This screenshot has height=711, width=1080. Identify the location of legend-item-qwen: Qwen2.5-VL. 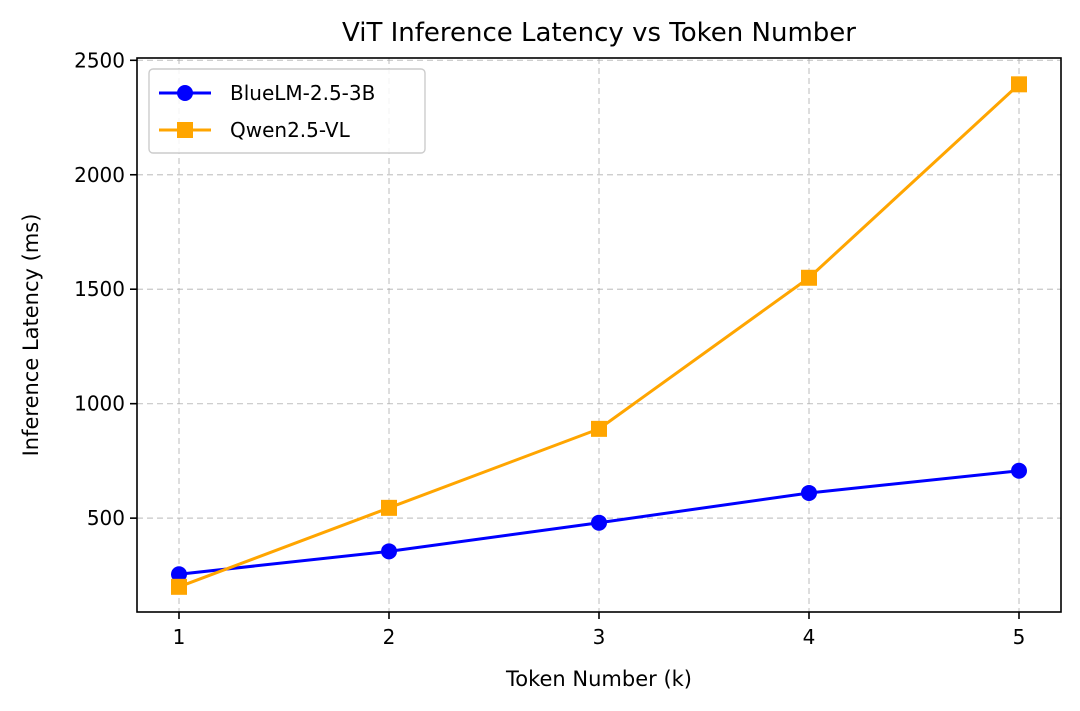
(255, 130).